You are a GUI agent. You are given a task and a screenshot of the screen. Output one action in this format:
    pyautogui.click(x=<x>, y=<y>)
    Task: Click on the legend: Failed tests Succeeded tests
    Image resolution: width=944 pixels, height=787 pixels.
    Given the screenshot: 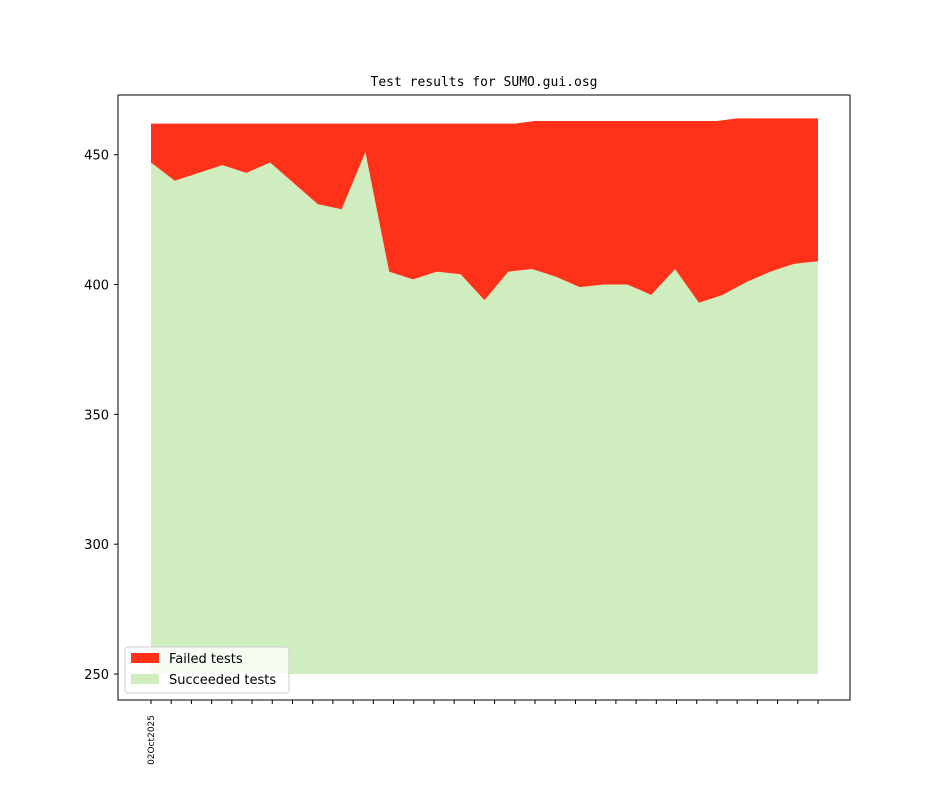 What is the action you would take?
    pyautogui.click(x=207, y=670)
    